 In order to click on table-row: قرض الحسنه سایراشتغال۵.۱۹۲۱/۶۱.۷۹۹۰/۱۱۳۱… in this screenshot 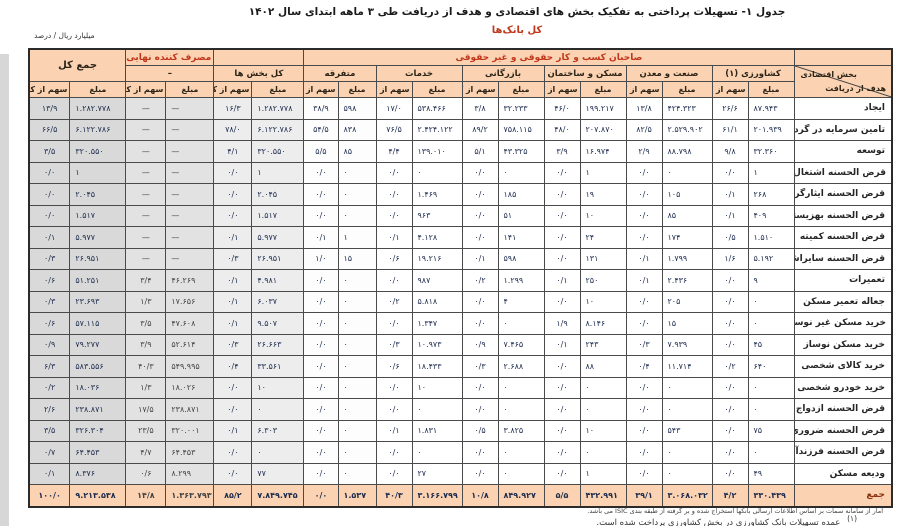, I will do `click(460, 258)`.